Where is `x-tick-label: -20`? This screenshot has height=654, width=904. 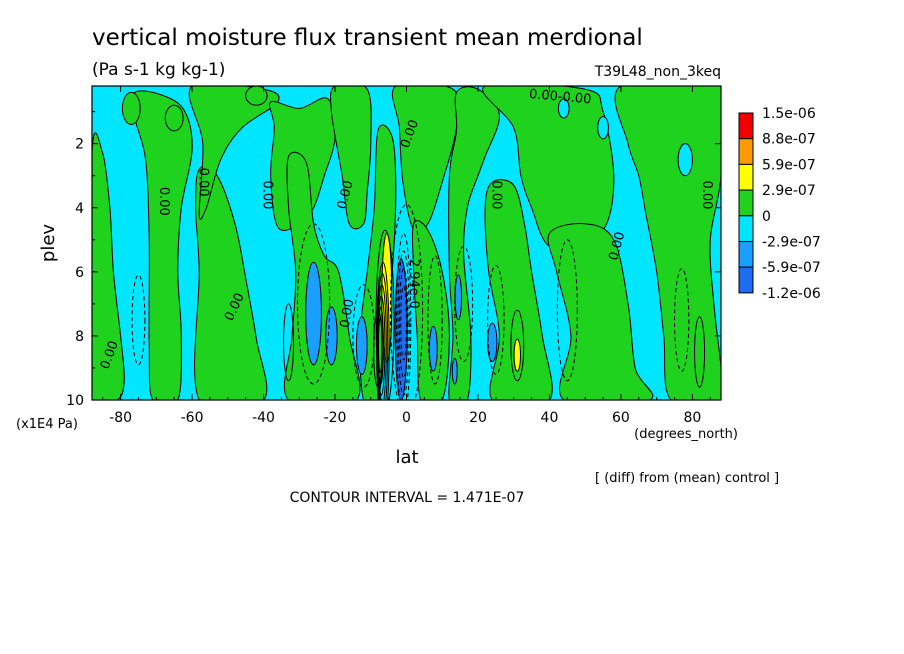
x-tick-label: -20 is located at coordinates (335, 418).